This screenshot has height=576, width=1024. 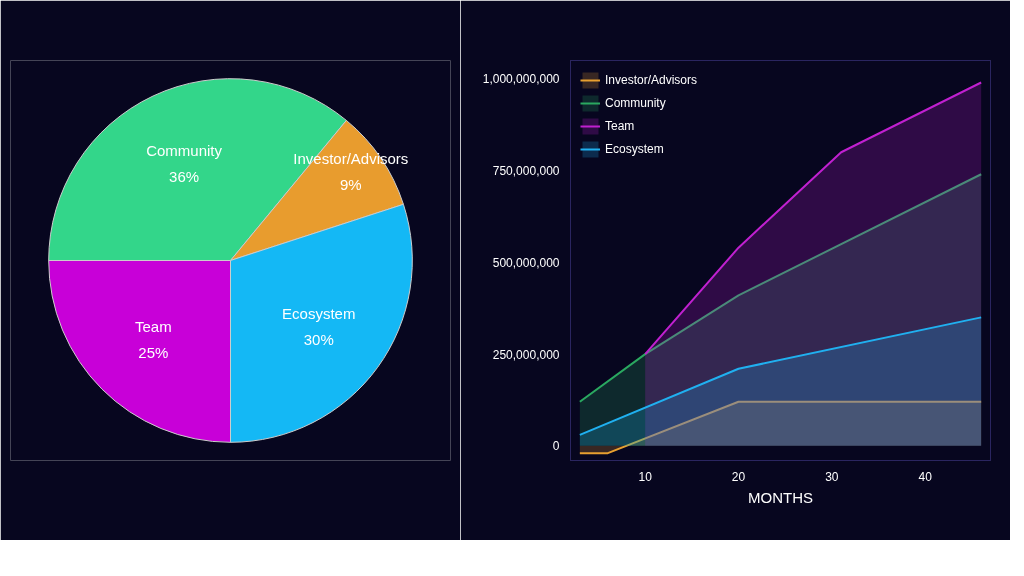 What do you see at coordinates (620, 126) in the screenshot?
I see `legend-label: Team` at bounding box center [620, 126].